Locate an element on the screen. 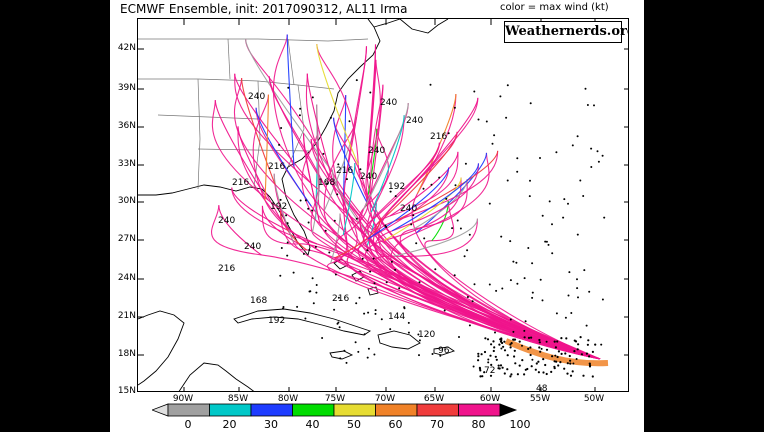 The height and width of the screenshot is (432, 764). colorbar-tick-label: 60 is located at coordinates (395, 424).